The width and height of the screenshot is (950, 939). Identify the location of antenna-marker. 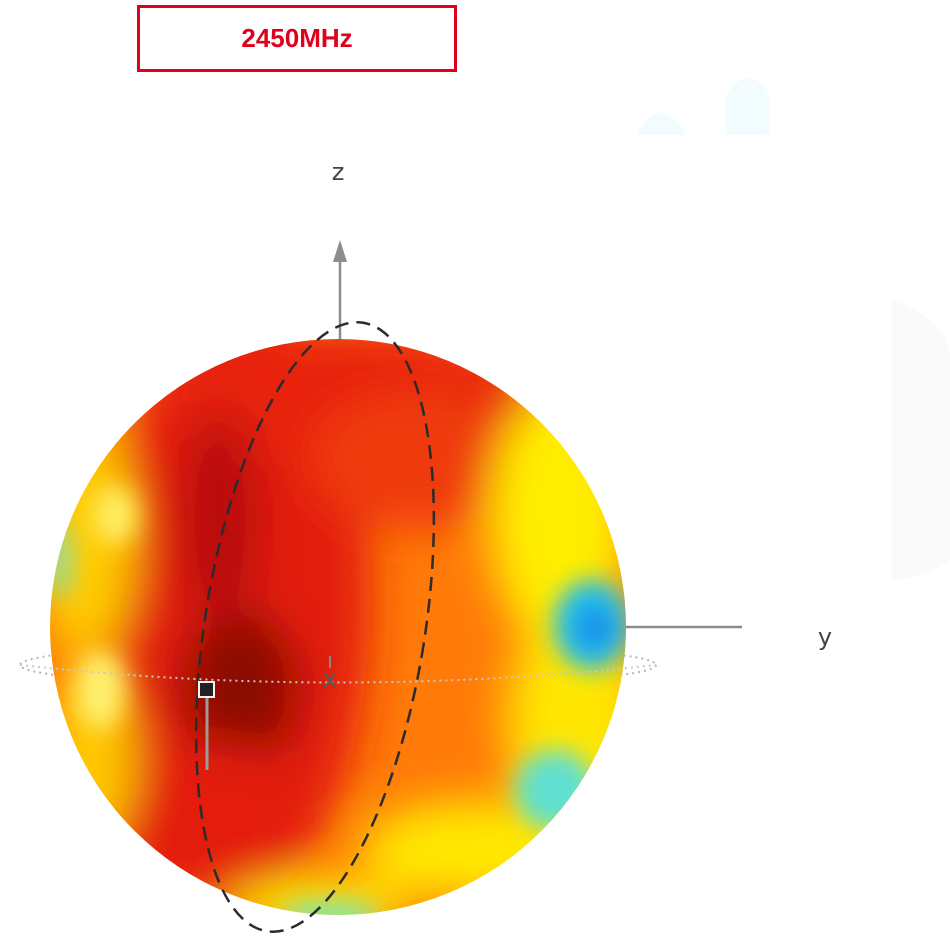
(206, 725).